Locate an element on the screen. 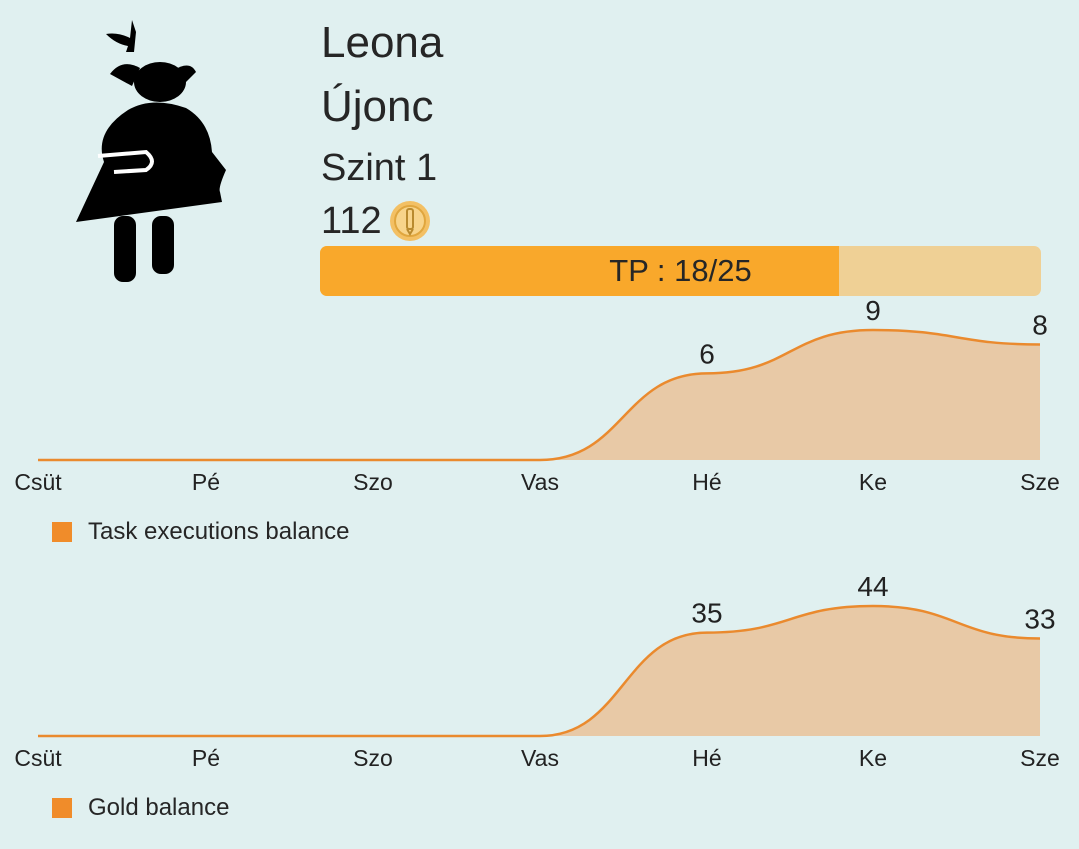 The height and width of the screenshot is (849, 1079). legend-label: Task executions balance is located at coordinates (219, 531).